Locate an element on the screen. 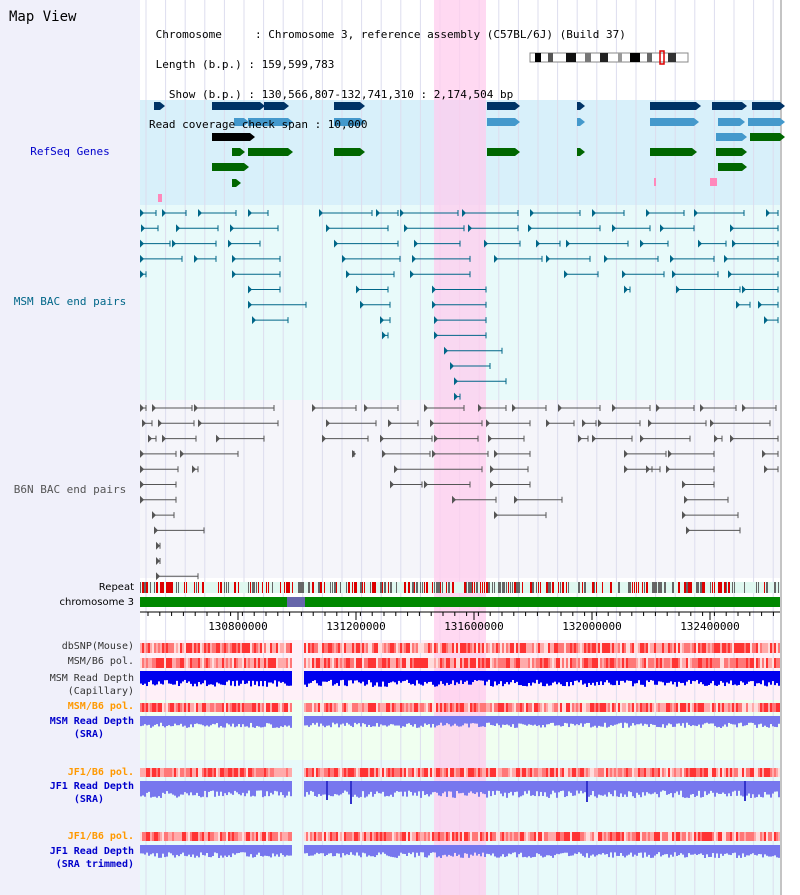 This screenshot has height=895, width=800. track-label-b6n-bac: B6N BAC end pairs is located at coordinates (70, 489).